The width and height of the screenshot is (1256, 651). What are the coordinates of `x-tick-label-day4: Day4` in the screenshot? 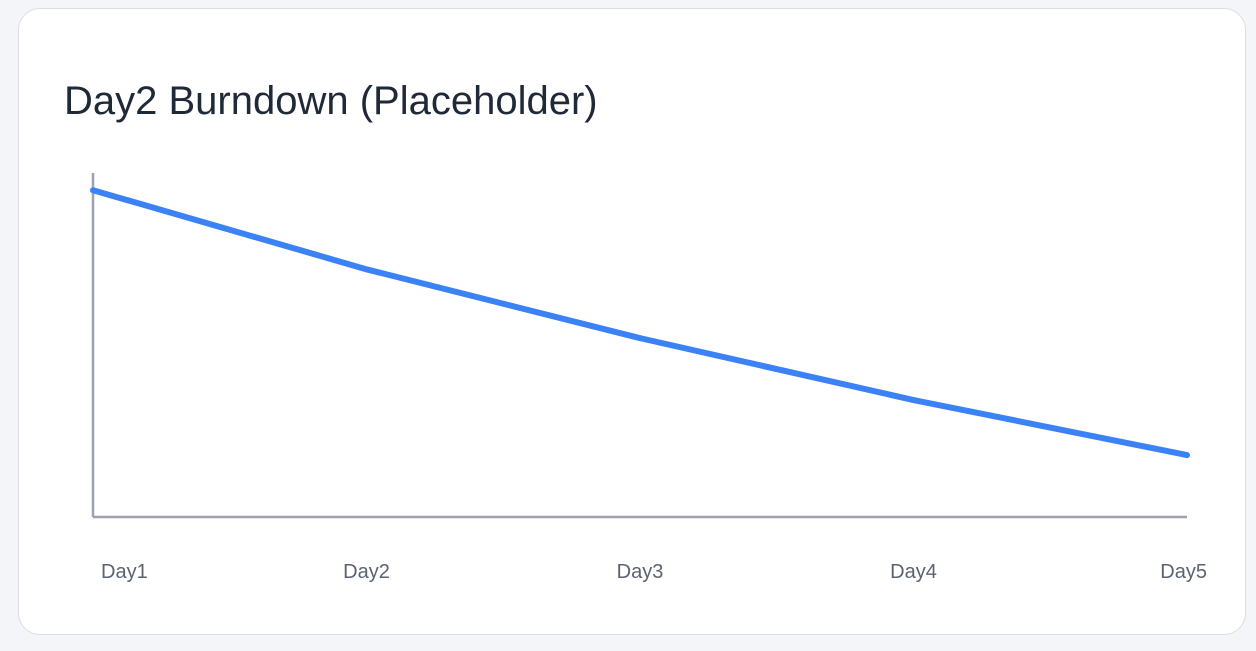 It's located at (913, 572).